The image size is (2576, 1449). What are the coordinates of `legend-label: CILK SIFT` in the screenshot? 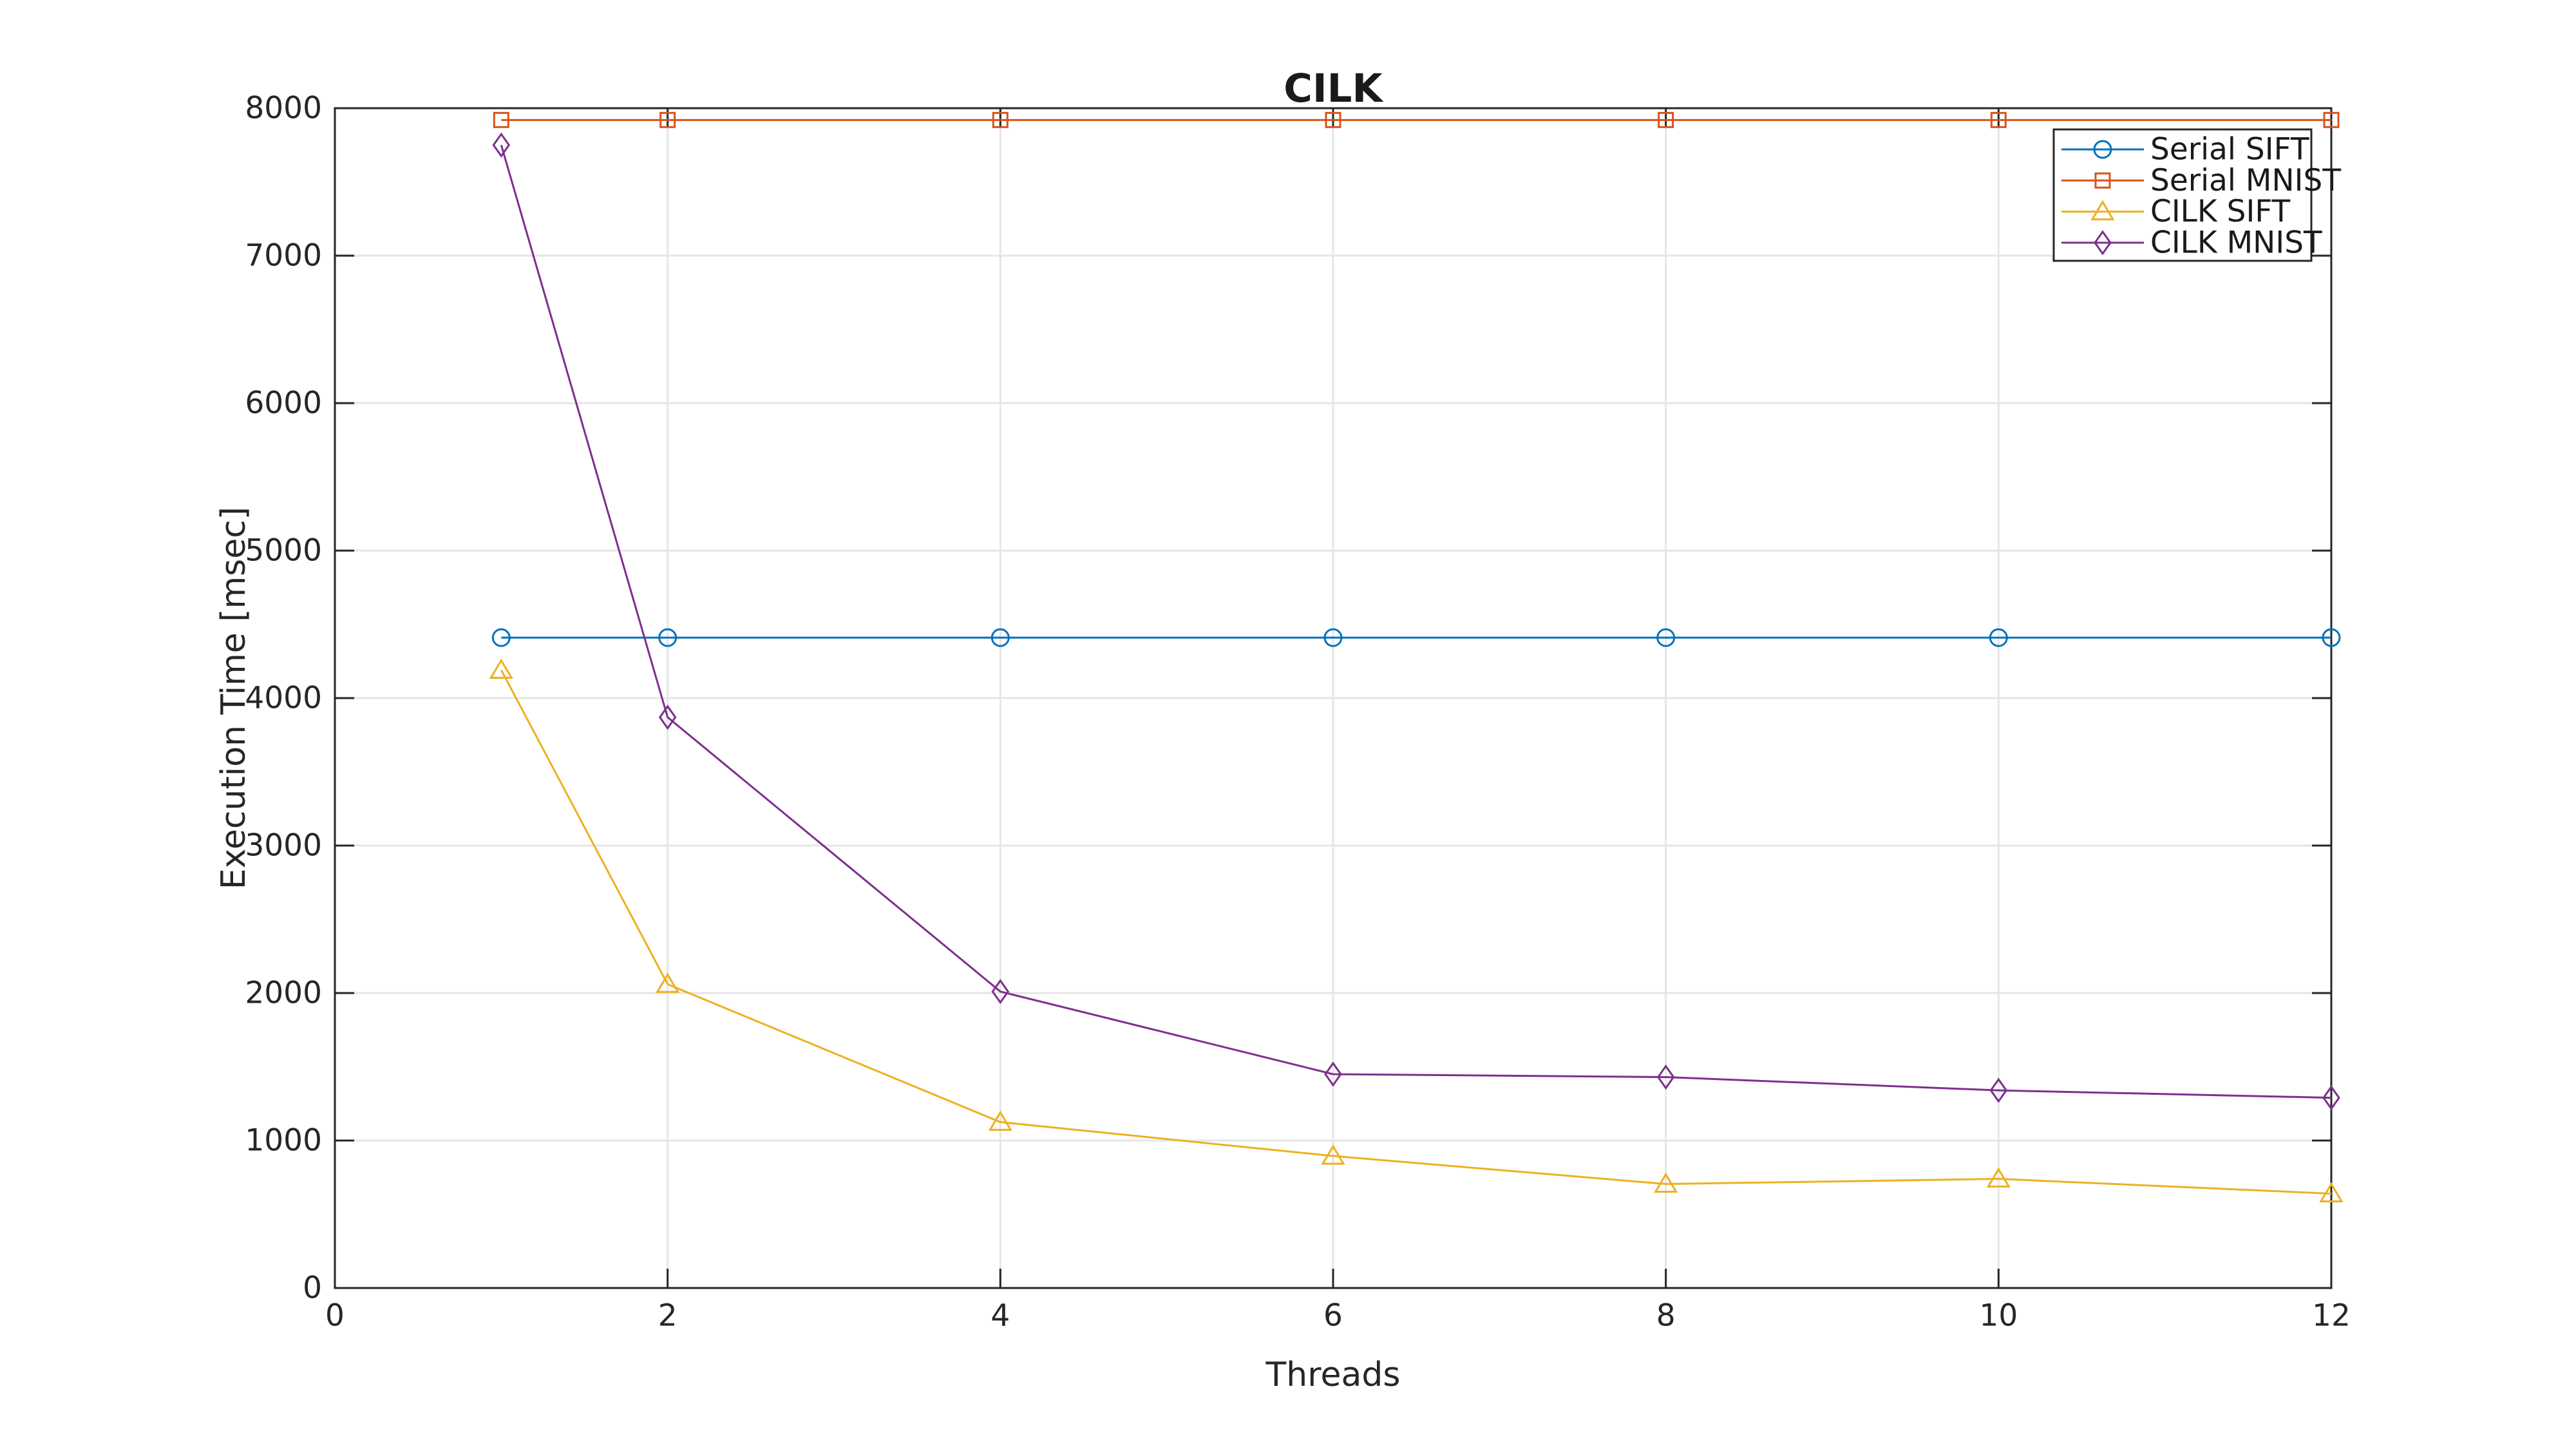 It's located at (2220, 211).